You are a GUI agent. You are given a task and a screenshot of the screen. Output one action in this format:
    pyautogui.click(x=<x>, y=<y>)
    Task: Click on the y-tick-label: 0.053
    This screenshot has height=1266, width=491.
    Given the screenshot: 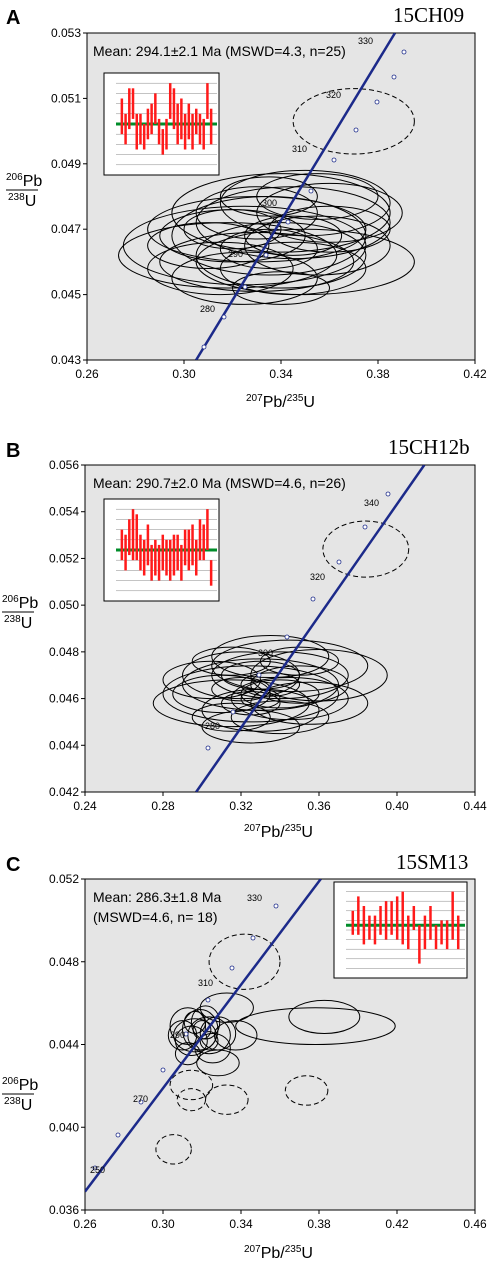 What is the action you would take?
    pyautogui.click(x=66, y=33)
    